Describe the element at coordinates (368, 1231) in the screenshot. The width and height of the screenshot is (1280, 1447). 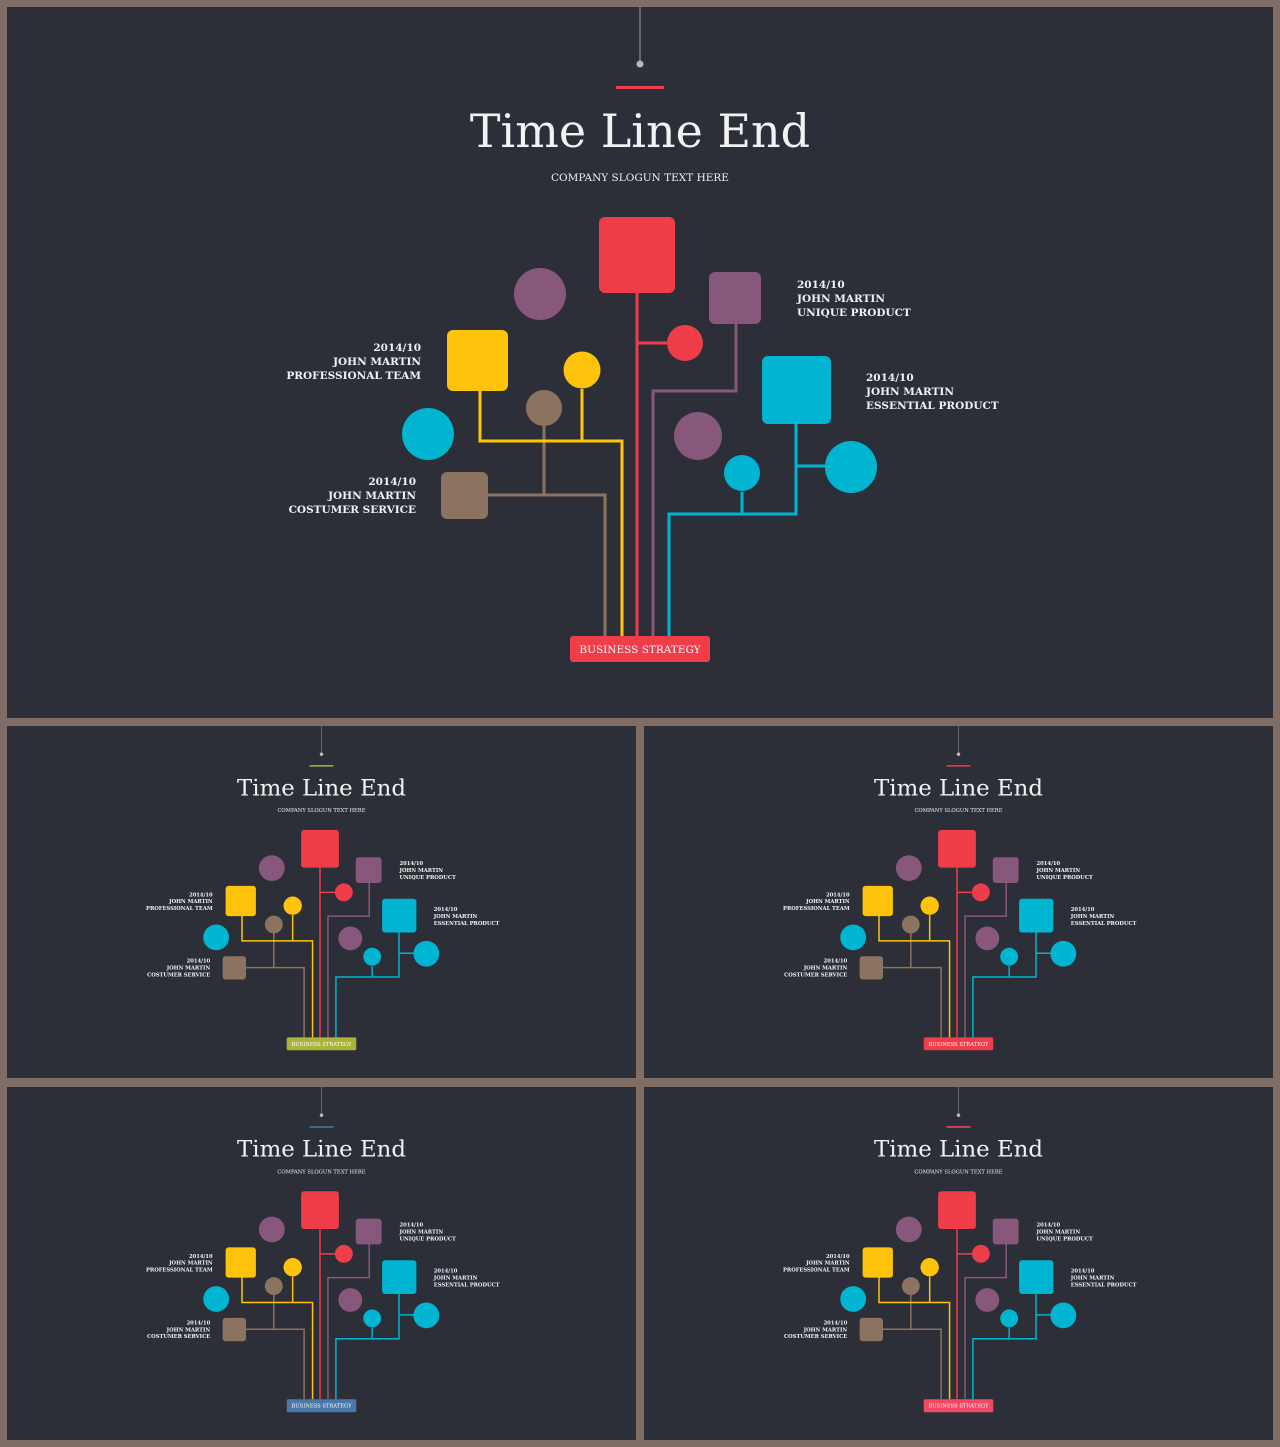
I see `node-purple-square` at that location.